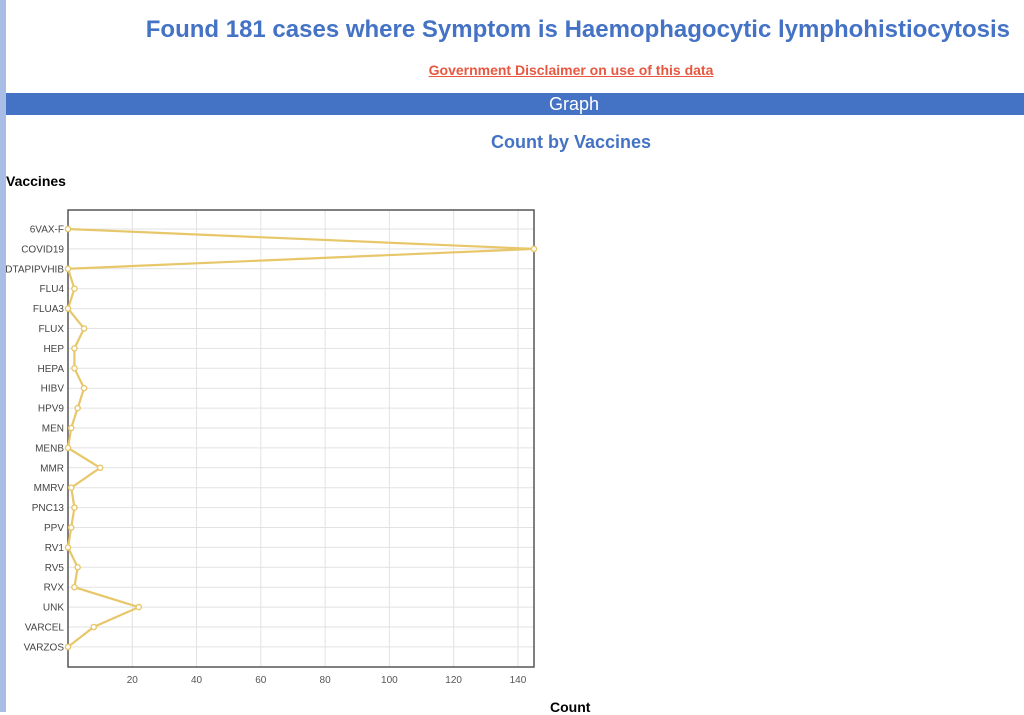 The height and width of the screenshot is (715, 1024). What do you see at coordinates (453, 680) in the screenshot?
I see `x-tick-label: 120` at bounding box center [453, 680].